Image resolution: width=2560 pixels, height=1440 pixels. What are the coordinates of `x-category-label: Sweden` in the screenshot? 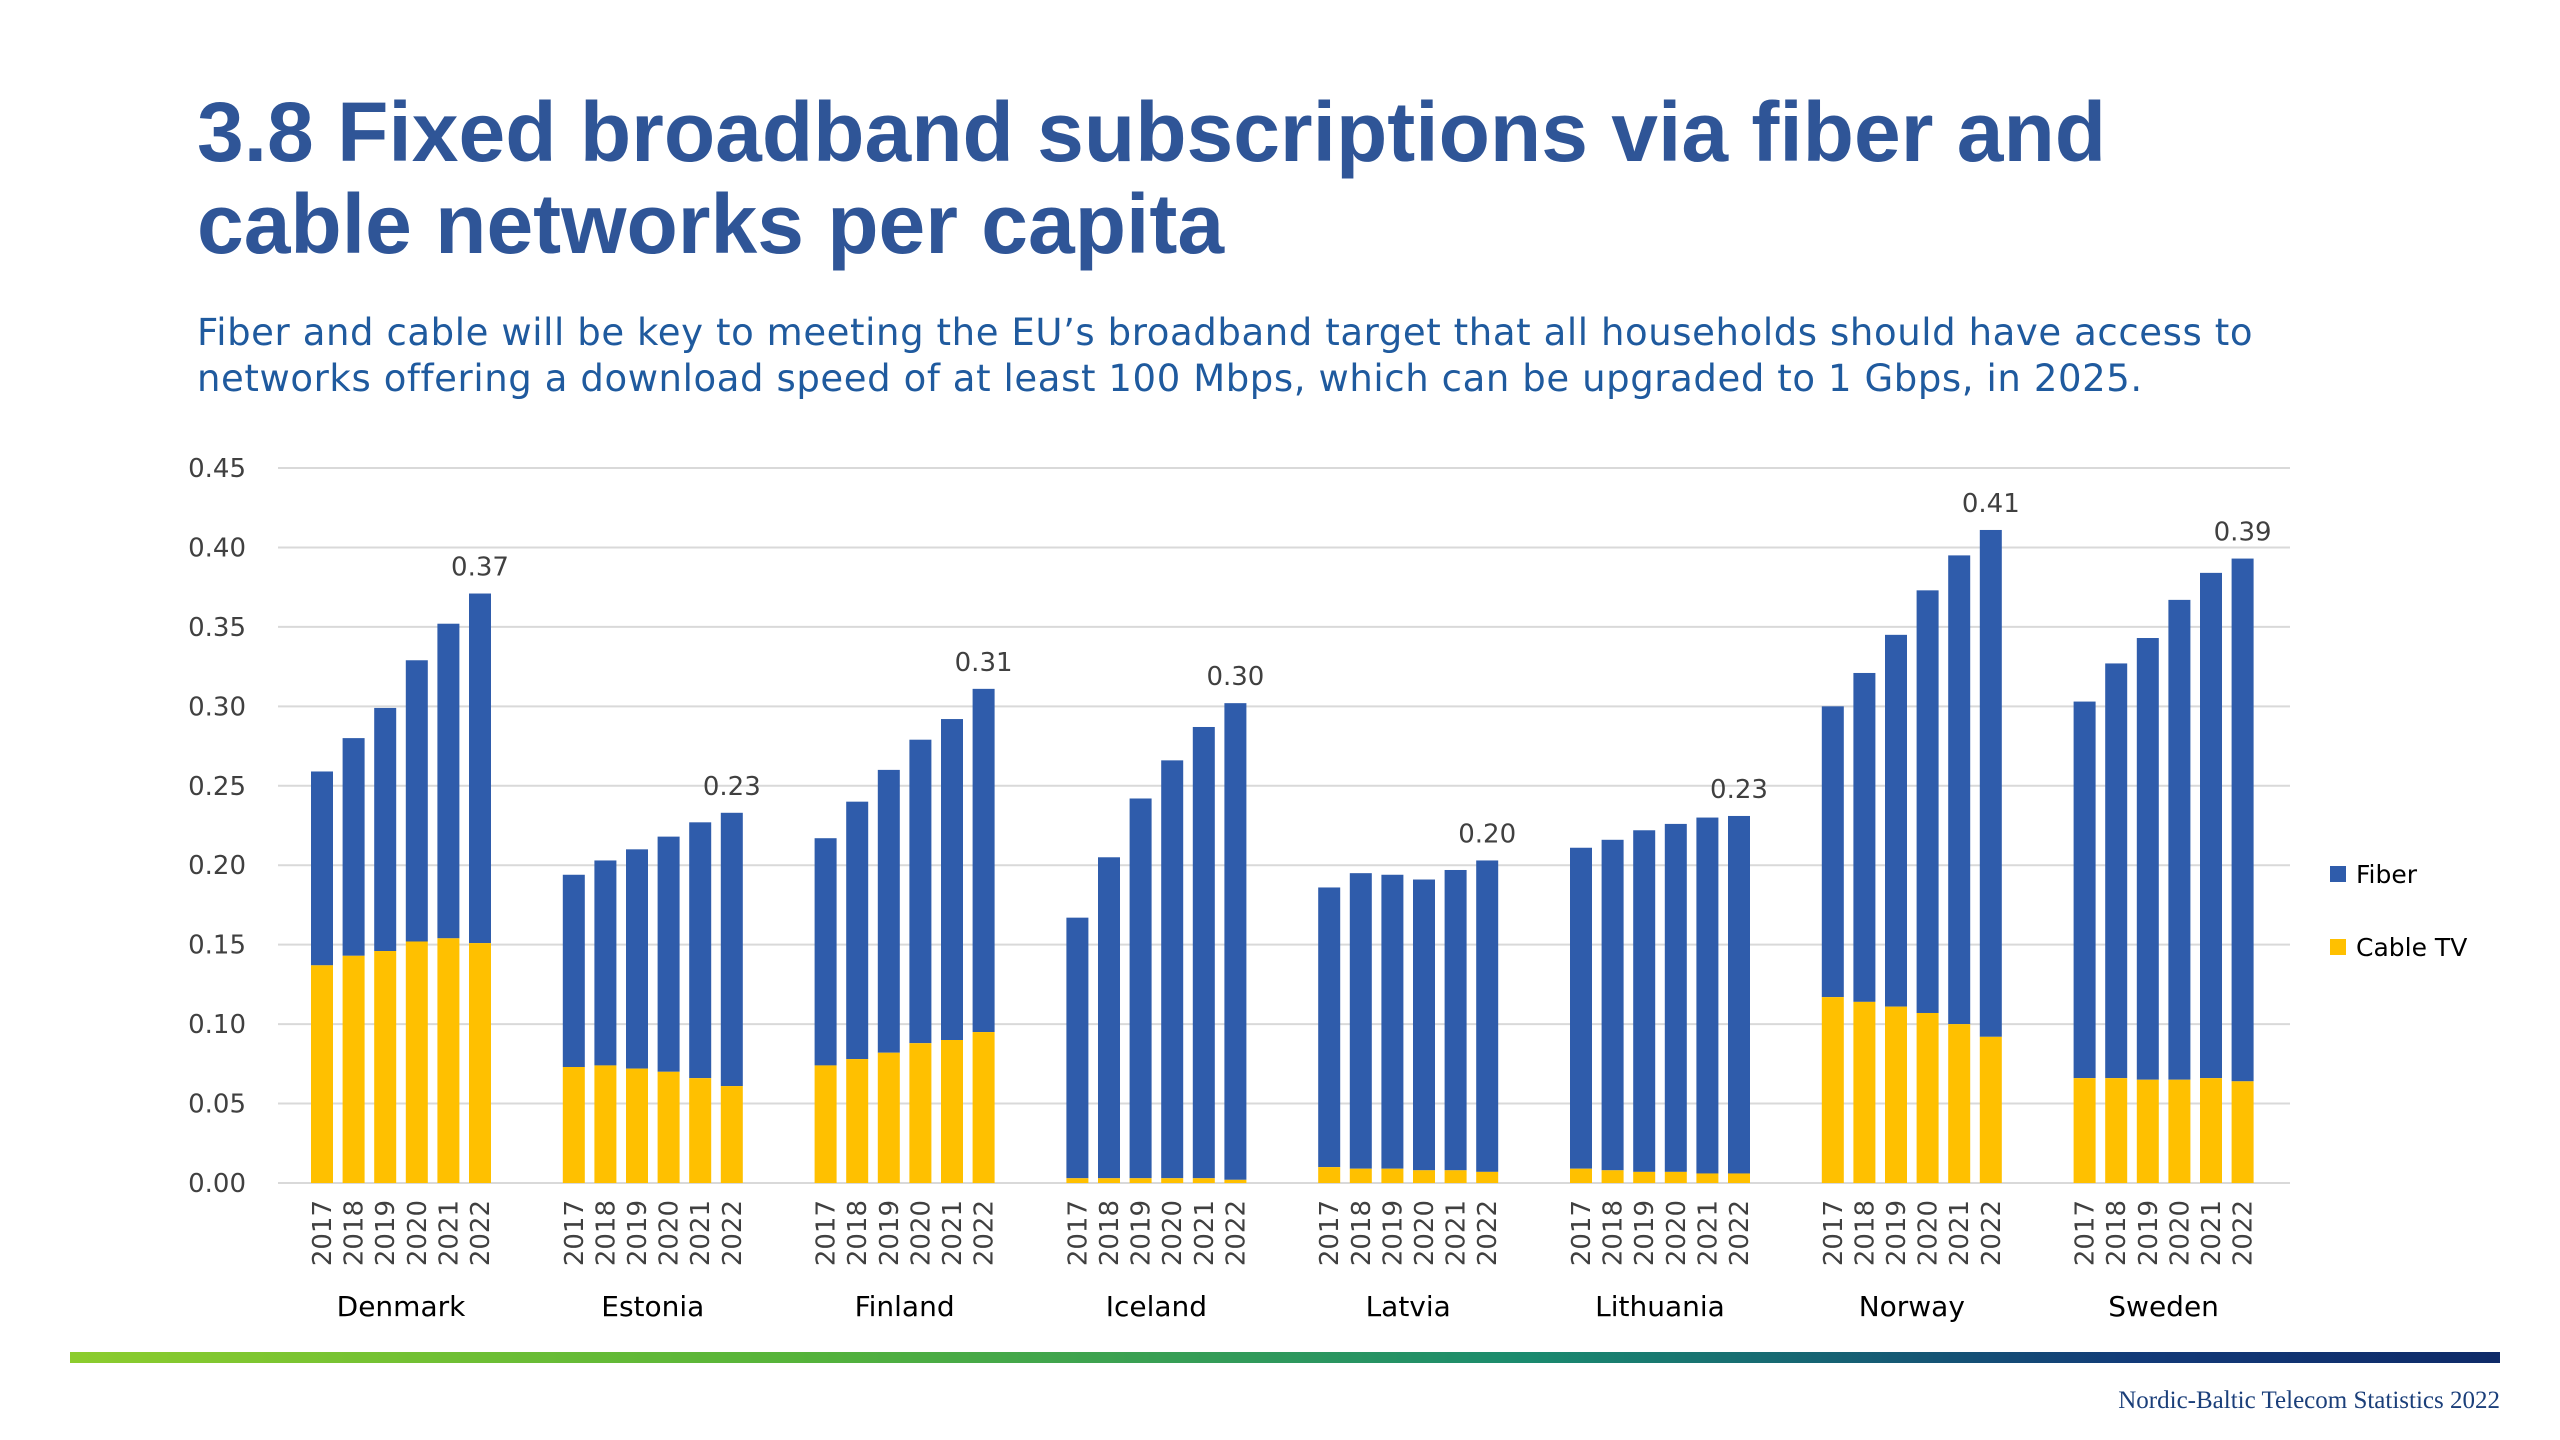 It's located at (2163, 1306).